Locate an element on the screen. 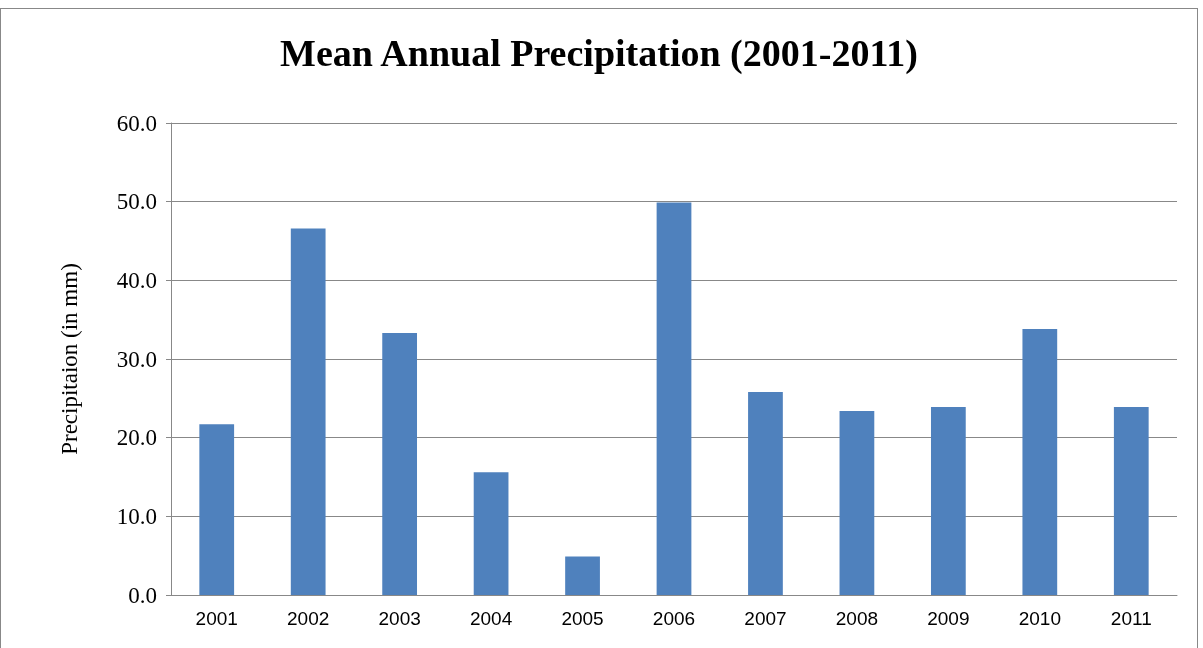  x-tick-label: 2001 is located at coordinates (216, 618).